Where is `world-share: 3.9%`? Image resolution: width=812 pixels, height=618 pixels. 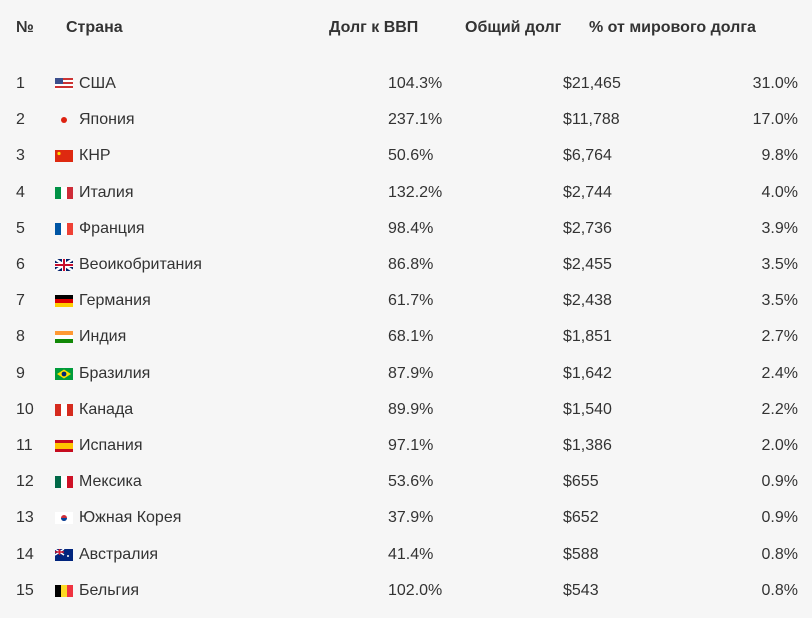
world-share: 3.9% is located at coordinates (779, 228).